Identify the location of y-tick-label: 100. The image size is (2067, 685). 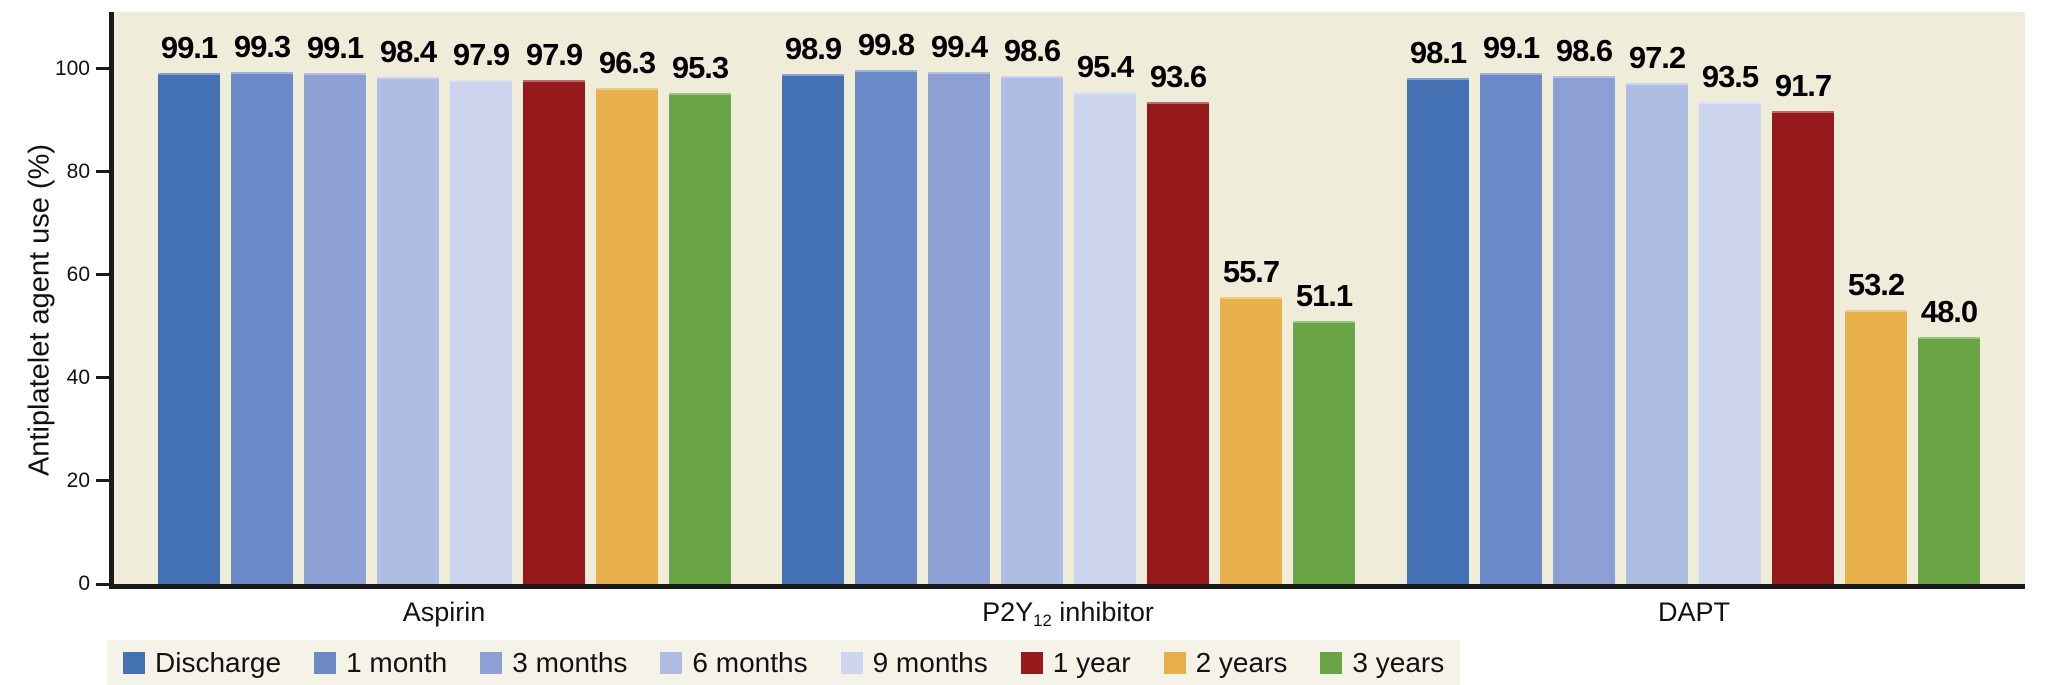
(72, 68).